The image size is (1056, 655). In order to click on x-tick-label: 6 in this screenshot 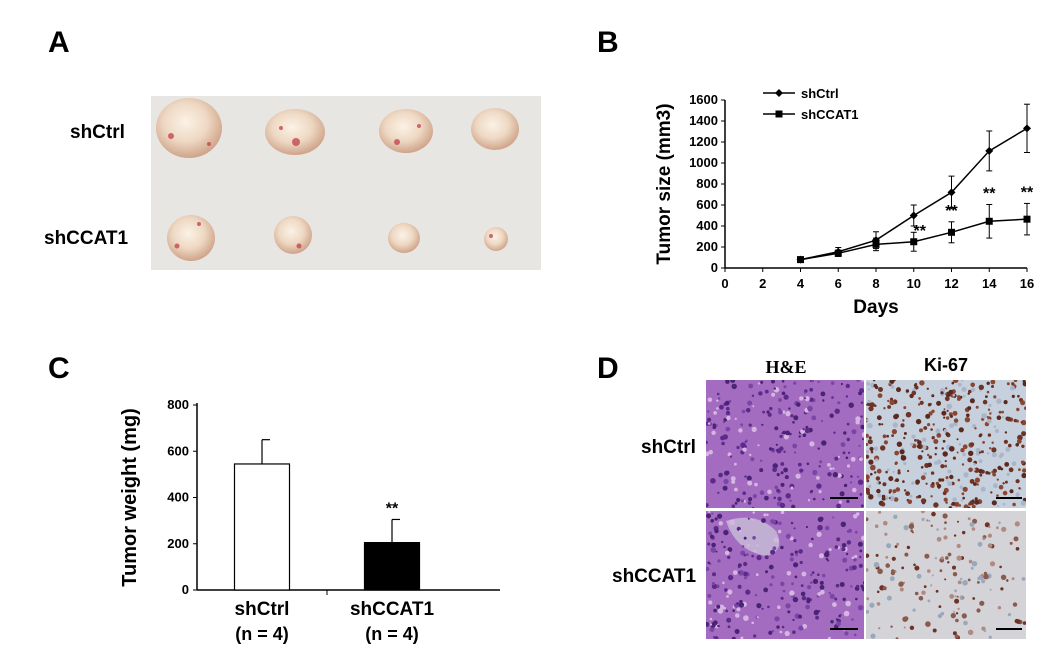, I will do `click(838, 283)`.